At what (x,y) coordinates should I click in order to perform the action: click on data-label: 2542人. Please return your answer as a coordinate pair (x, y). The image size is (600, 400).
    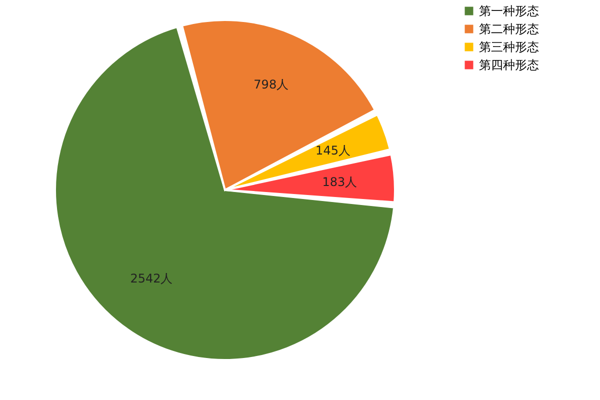
    Looking at the image, I should click on (151, 278).